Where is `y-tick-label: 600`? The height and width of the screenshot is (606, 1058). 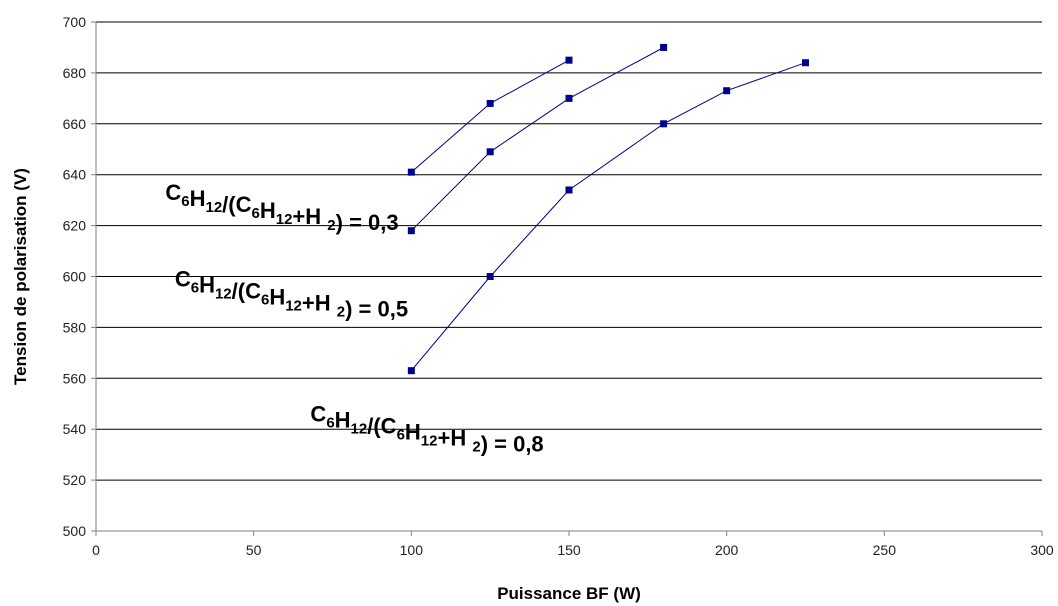
y-tick-label: 600 is located at coordinates (75, 277).